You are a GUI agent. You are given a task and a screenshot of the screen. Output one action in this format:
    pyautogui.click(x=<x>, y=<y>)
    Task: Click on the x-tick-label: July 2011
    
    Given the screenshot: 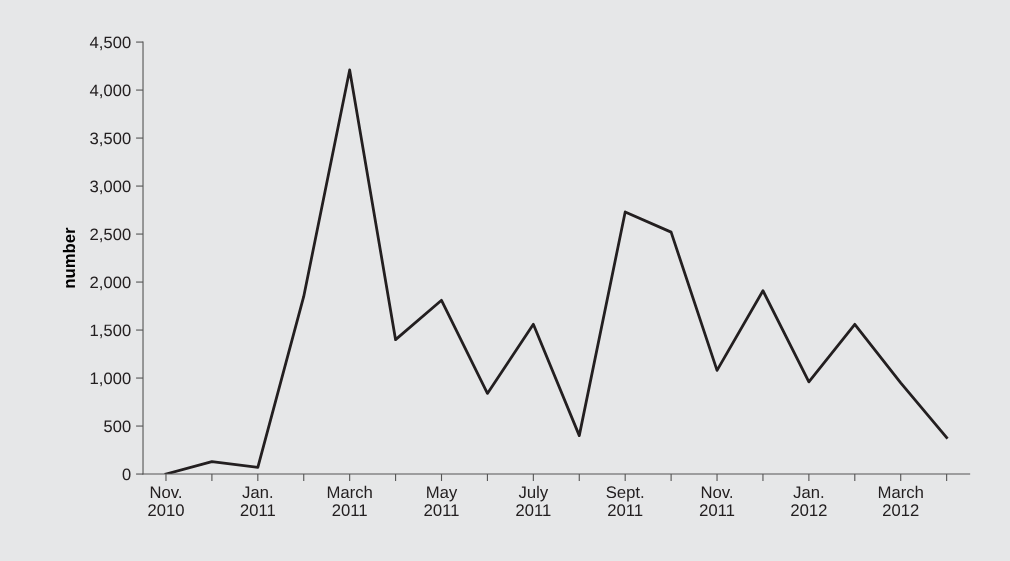 What is the action you would take?
    pyautogui.click(x=533, y=501)
    